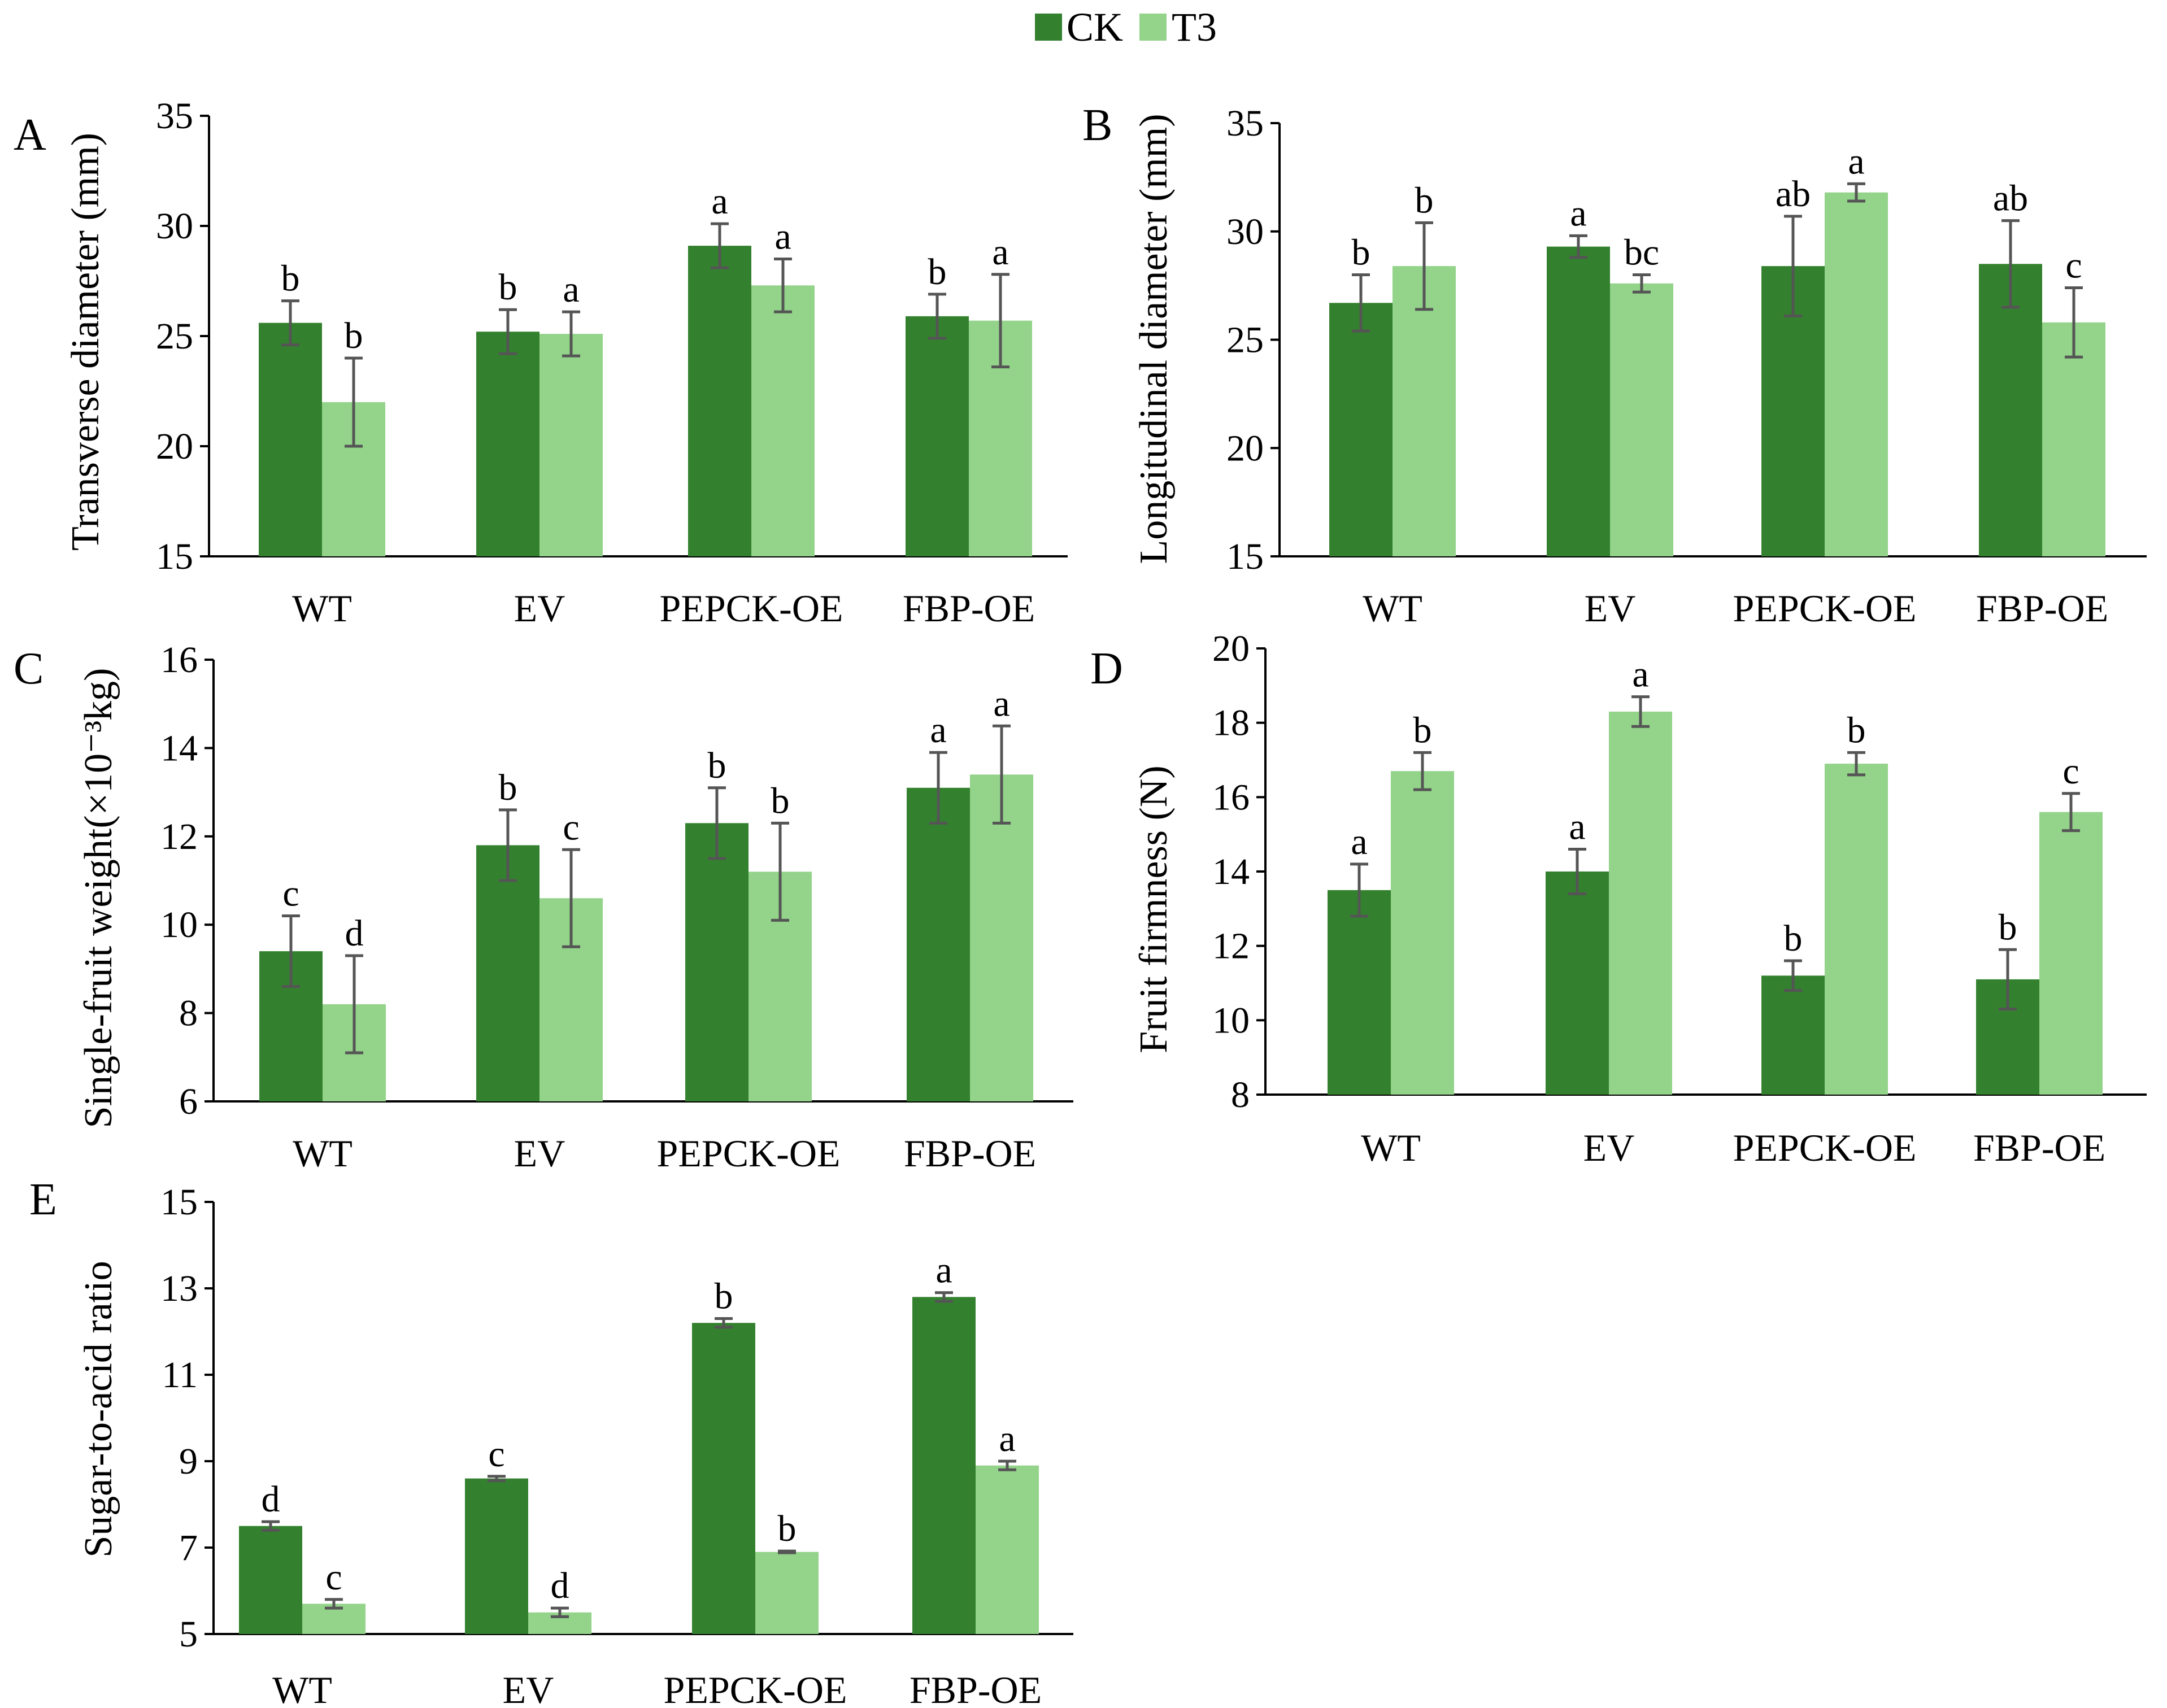 The width and height of the screenshot is (2167, 1708). Describe the element at coordinates (187, 1418) in the screenshot. I see `y-axis-e: 5 7 9 11 13 15` at that location.